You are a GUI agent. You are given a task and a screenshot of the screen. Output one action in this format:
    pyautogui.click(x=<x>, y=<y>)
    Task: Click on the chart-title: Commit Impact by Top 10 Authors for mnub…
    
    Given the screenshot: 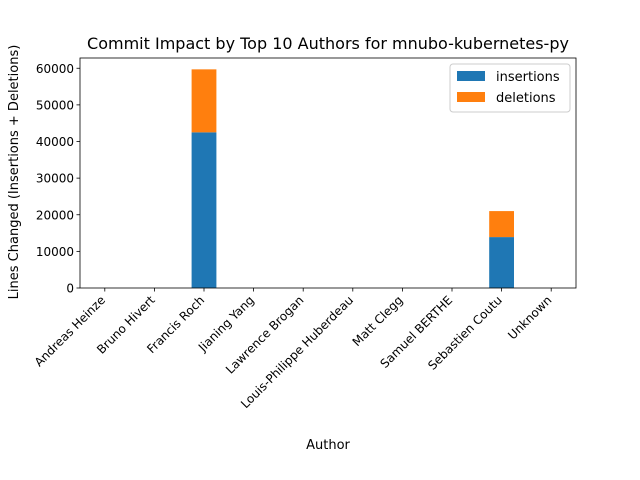 What is the action you would take?
    pyautogui.click(x=328, y=43)
    